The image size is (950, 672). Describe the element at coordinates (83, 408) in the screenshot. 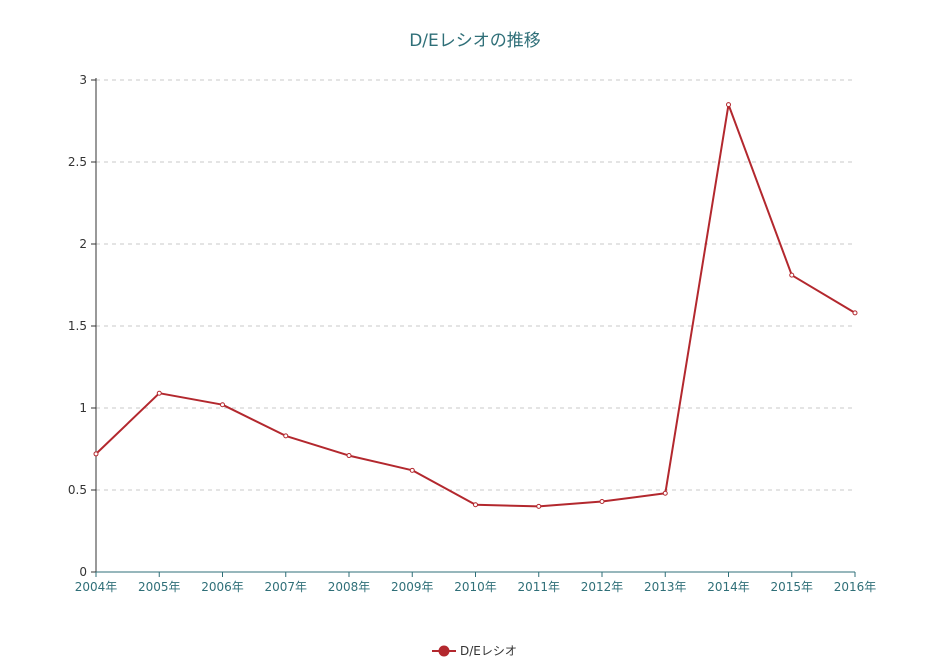

I see `y-tick-label: 1` at that location.